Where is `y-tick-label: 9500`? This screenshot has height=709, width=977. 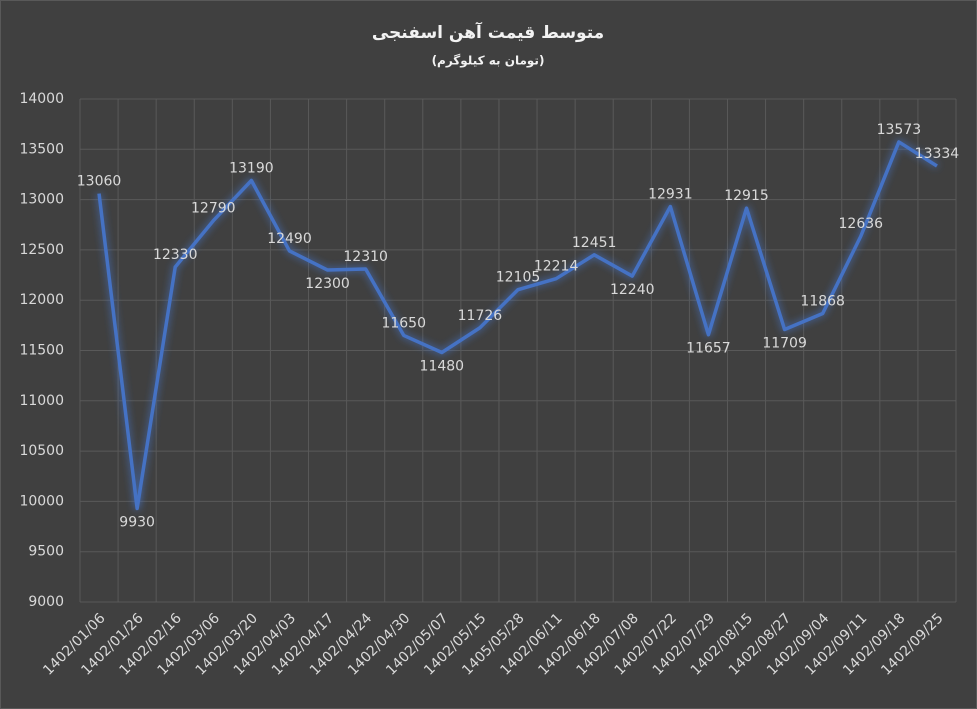 y-tick-label: 9500 is located at coordinates (46, 552).